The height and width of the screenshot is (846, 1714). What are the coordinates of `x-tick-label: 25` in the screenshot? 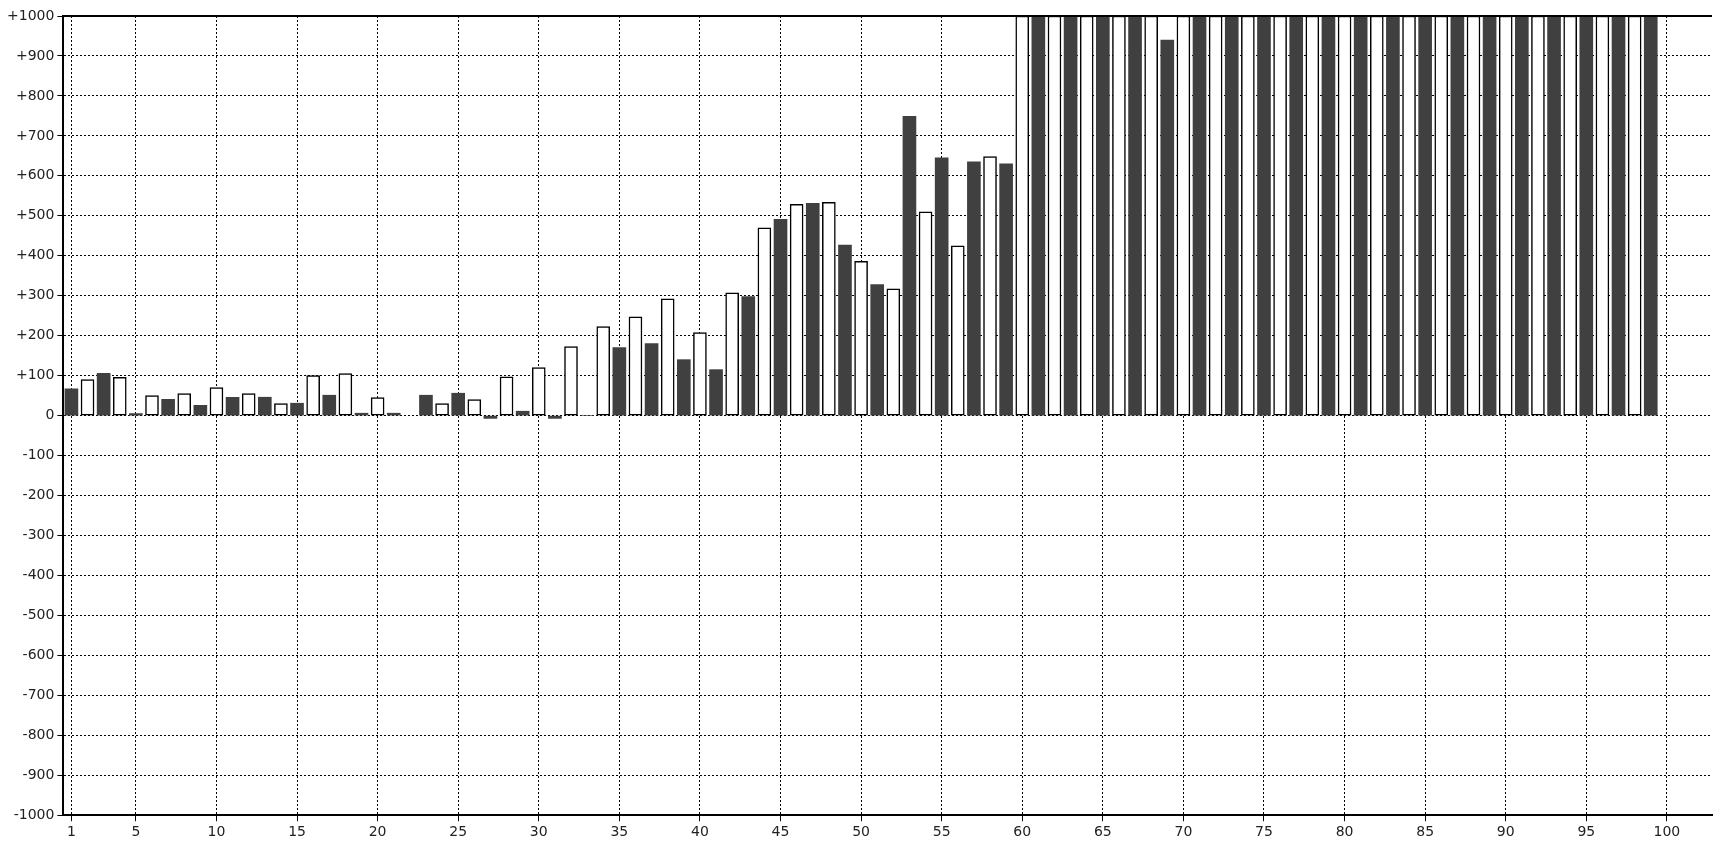 It's located at (458, 831).